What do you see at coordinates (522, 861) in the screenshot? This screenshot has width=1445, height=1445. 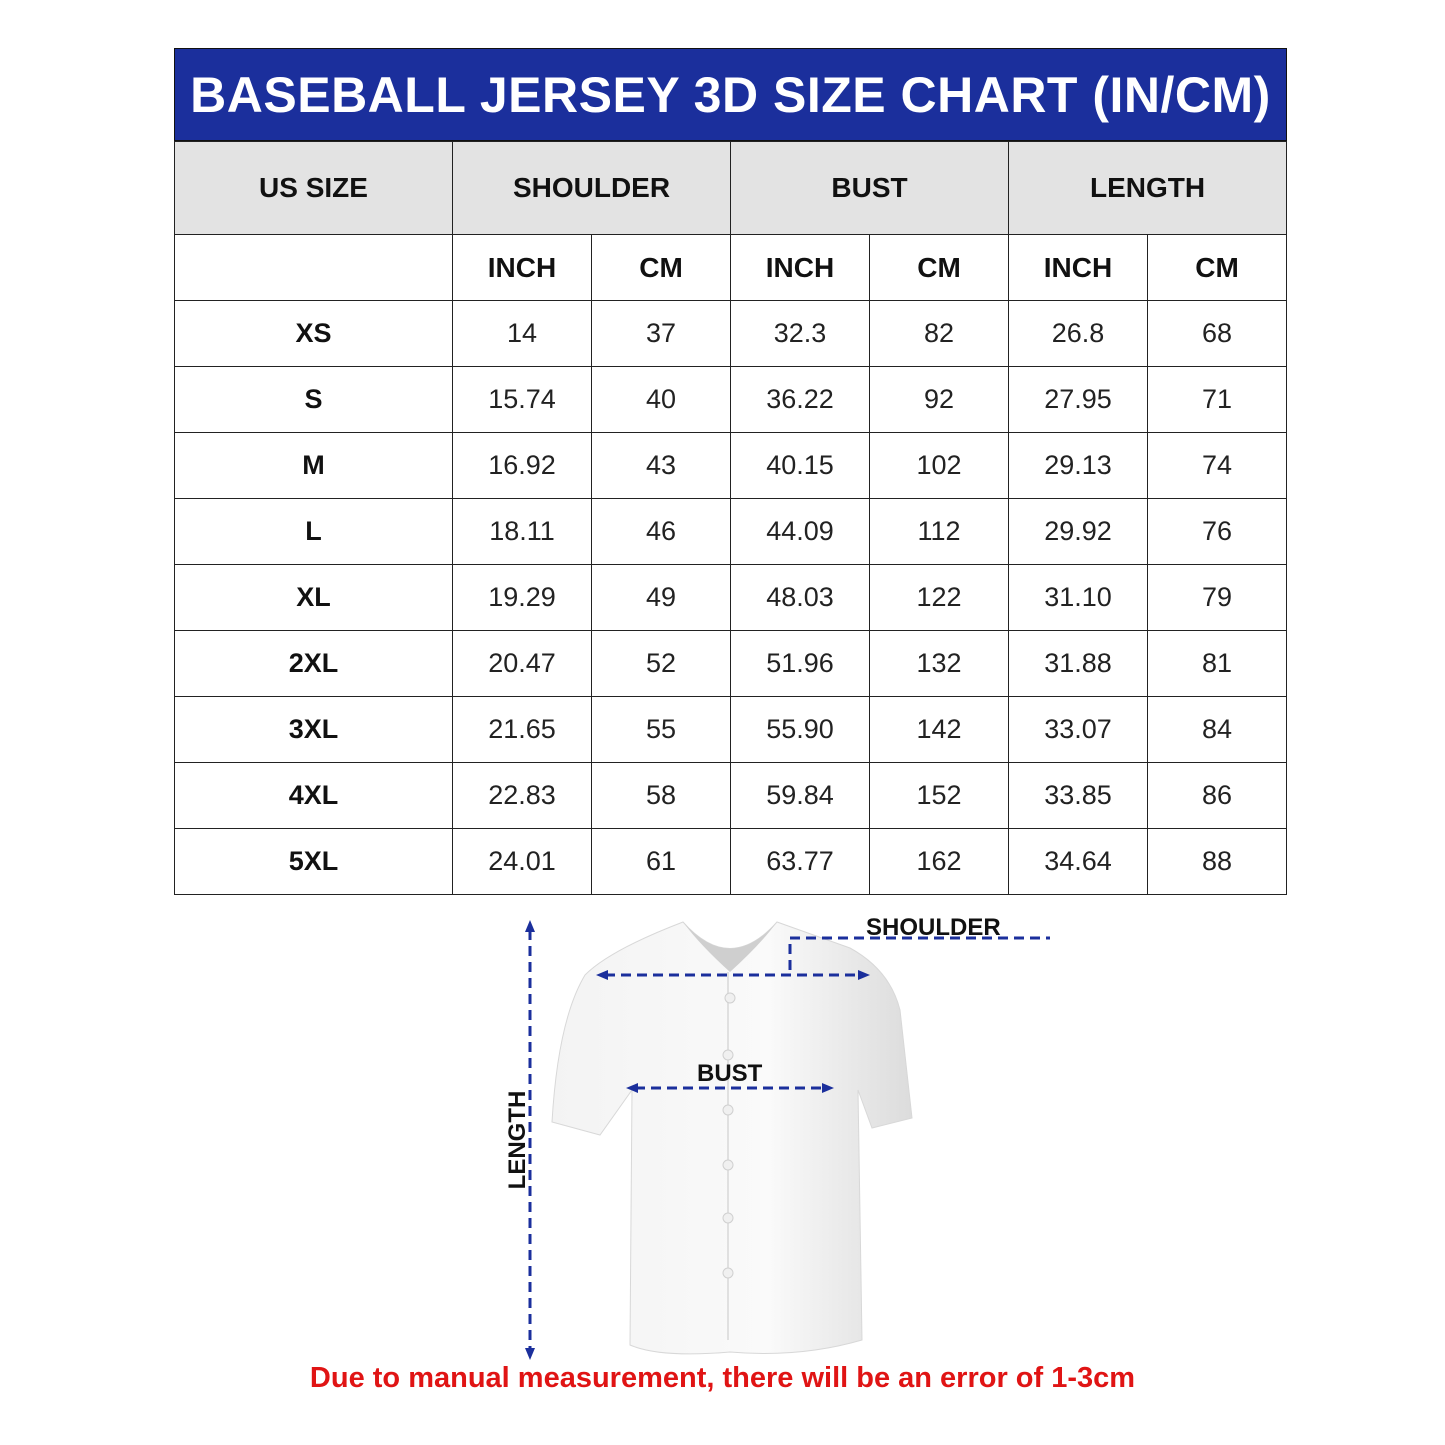 I see `value-cell: 24.01` at bounding box center [522, 861].